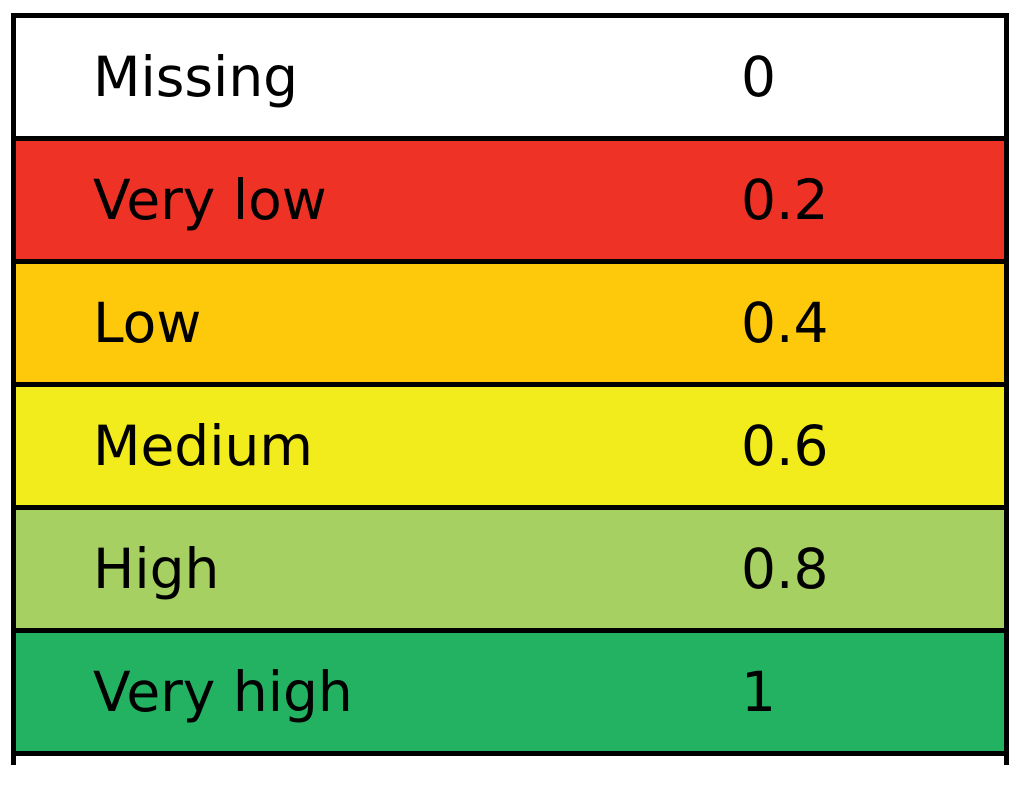 The height and width of the screenshot is (791, 1024). What do you see at coordinates (210, 200) in the screenshot?
I see `scale-row-label: Very low` at bounding box center [210, 200].